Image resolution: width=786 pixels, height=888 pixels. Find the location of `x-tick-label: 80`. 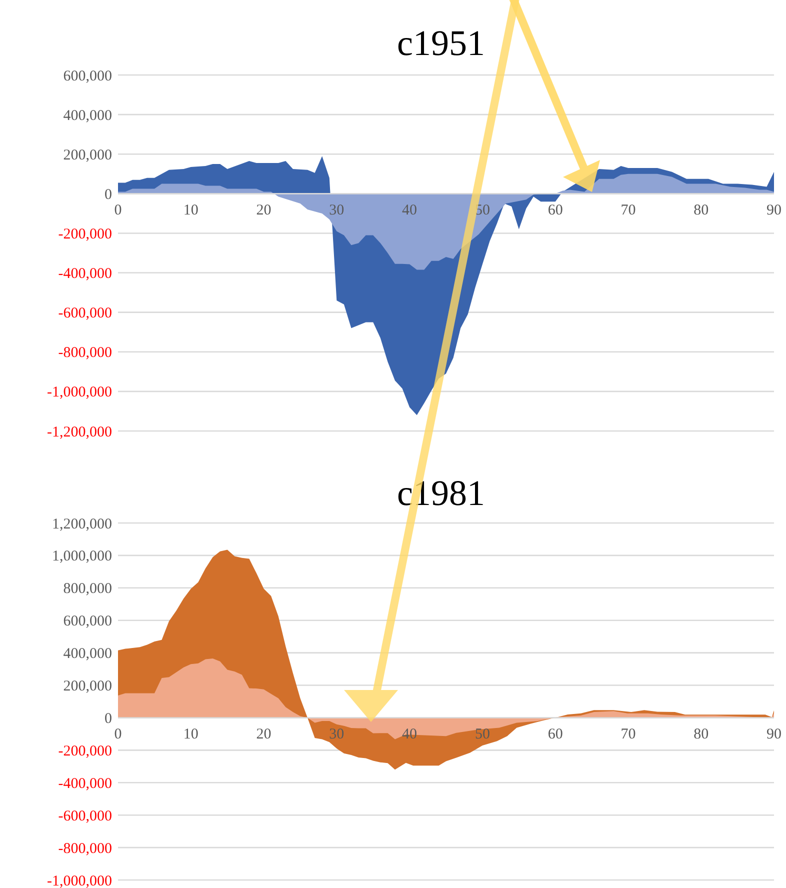

x-tick-label: 80 is located at coordinates (701, 210).